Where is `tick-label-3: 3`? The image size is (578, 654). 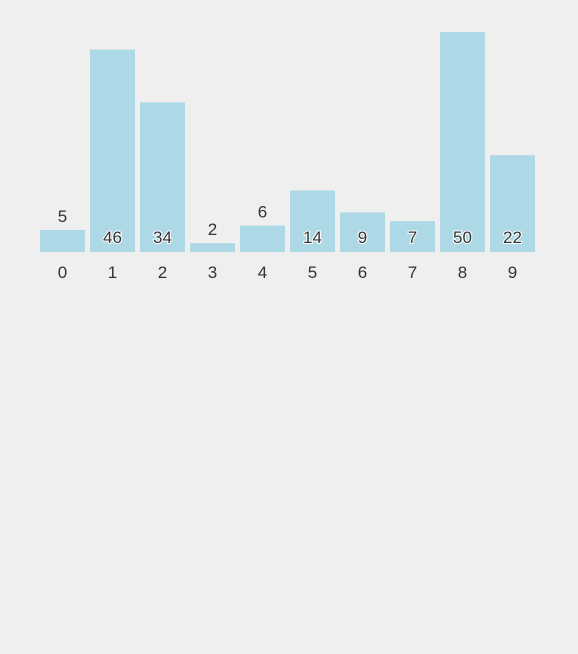 tick-label-3: 3 is located at coordinates (212, 272).